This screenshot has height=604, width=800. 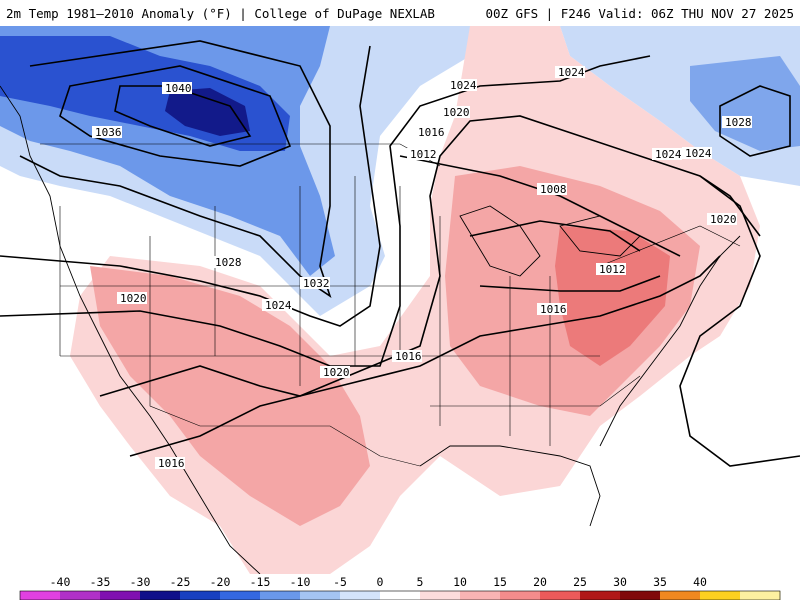 What do you see at coordinates (612, 269) in the screenshot?
I see `isobar-label-1012-east: 1012` at bounding box center [612, 269].